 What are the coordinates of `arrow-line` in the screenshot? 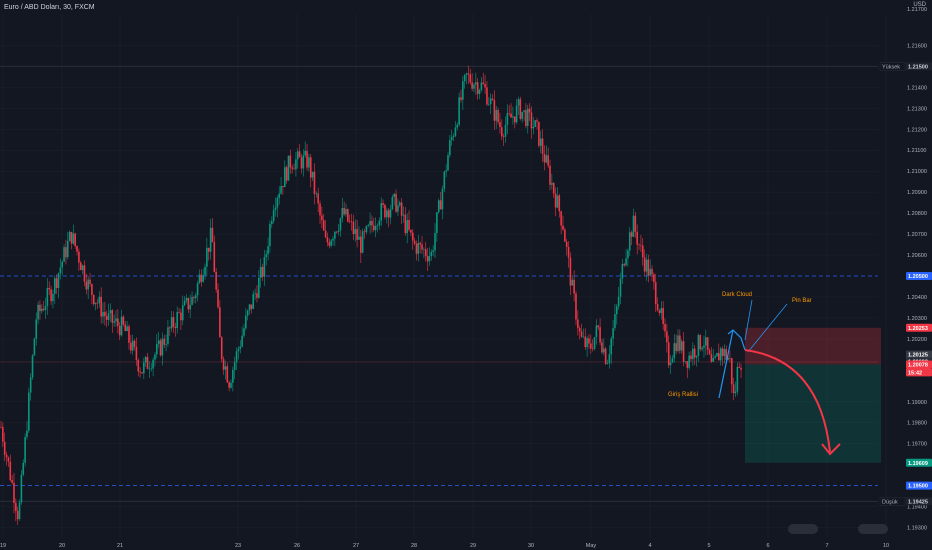 It's located at (726, 364).